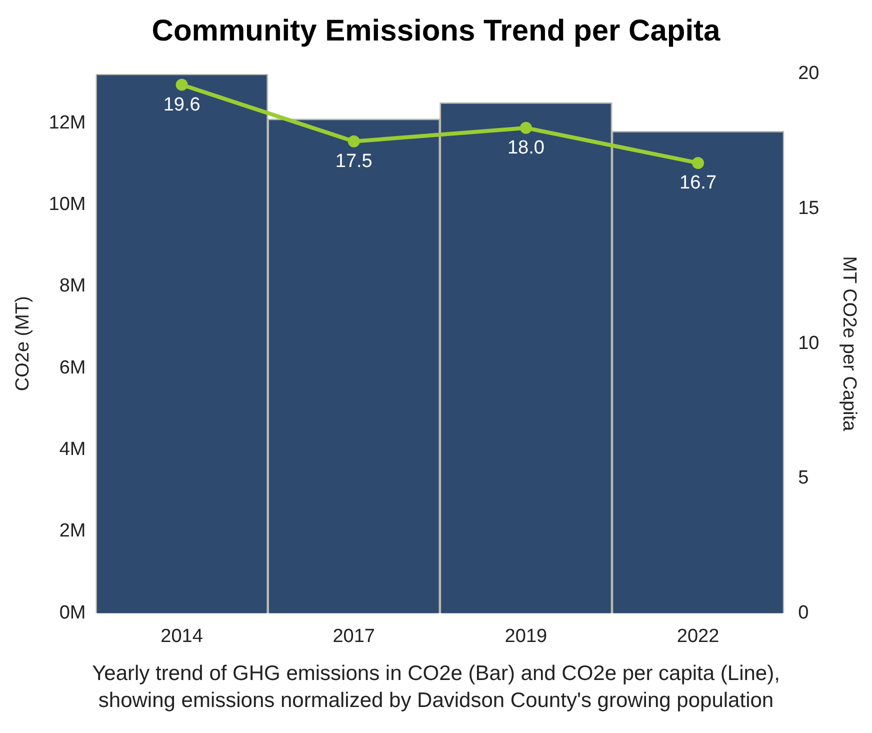  What do you see at coordinates (182, 636) in the screenshot?
I see `x-tick-label: 2014` at bounding box center [182, 636].